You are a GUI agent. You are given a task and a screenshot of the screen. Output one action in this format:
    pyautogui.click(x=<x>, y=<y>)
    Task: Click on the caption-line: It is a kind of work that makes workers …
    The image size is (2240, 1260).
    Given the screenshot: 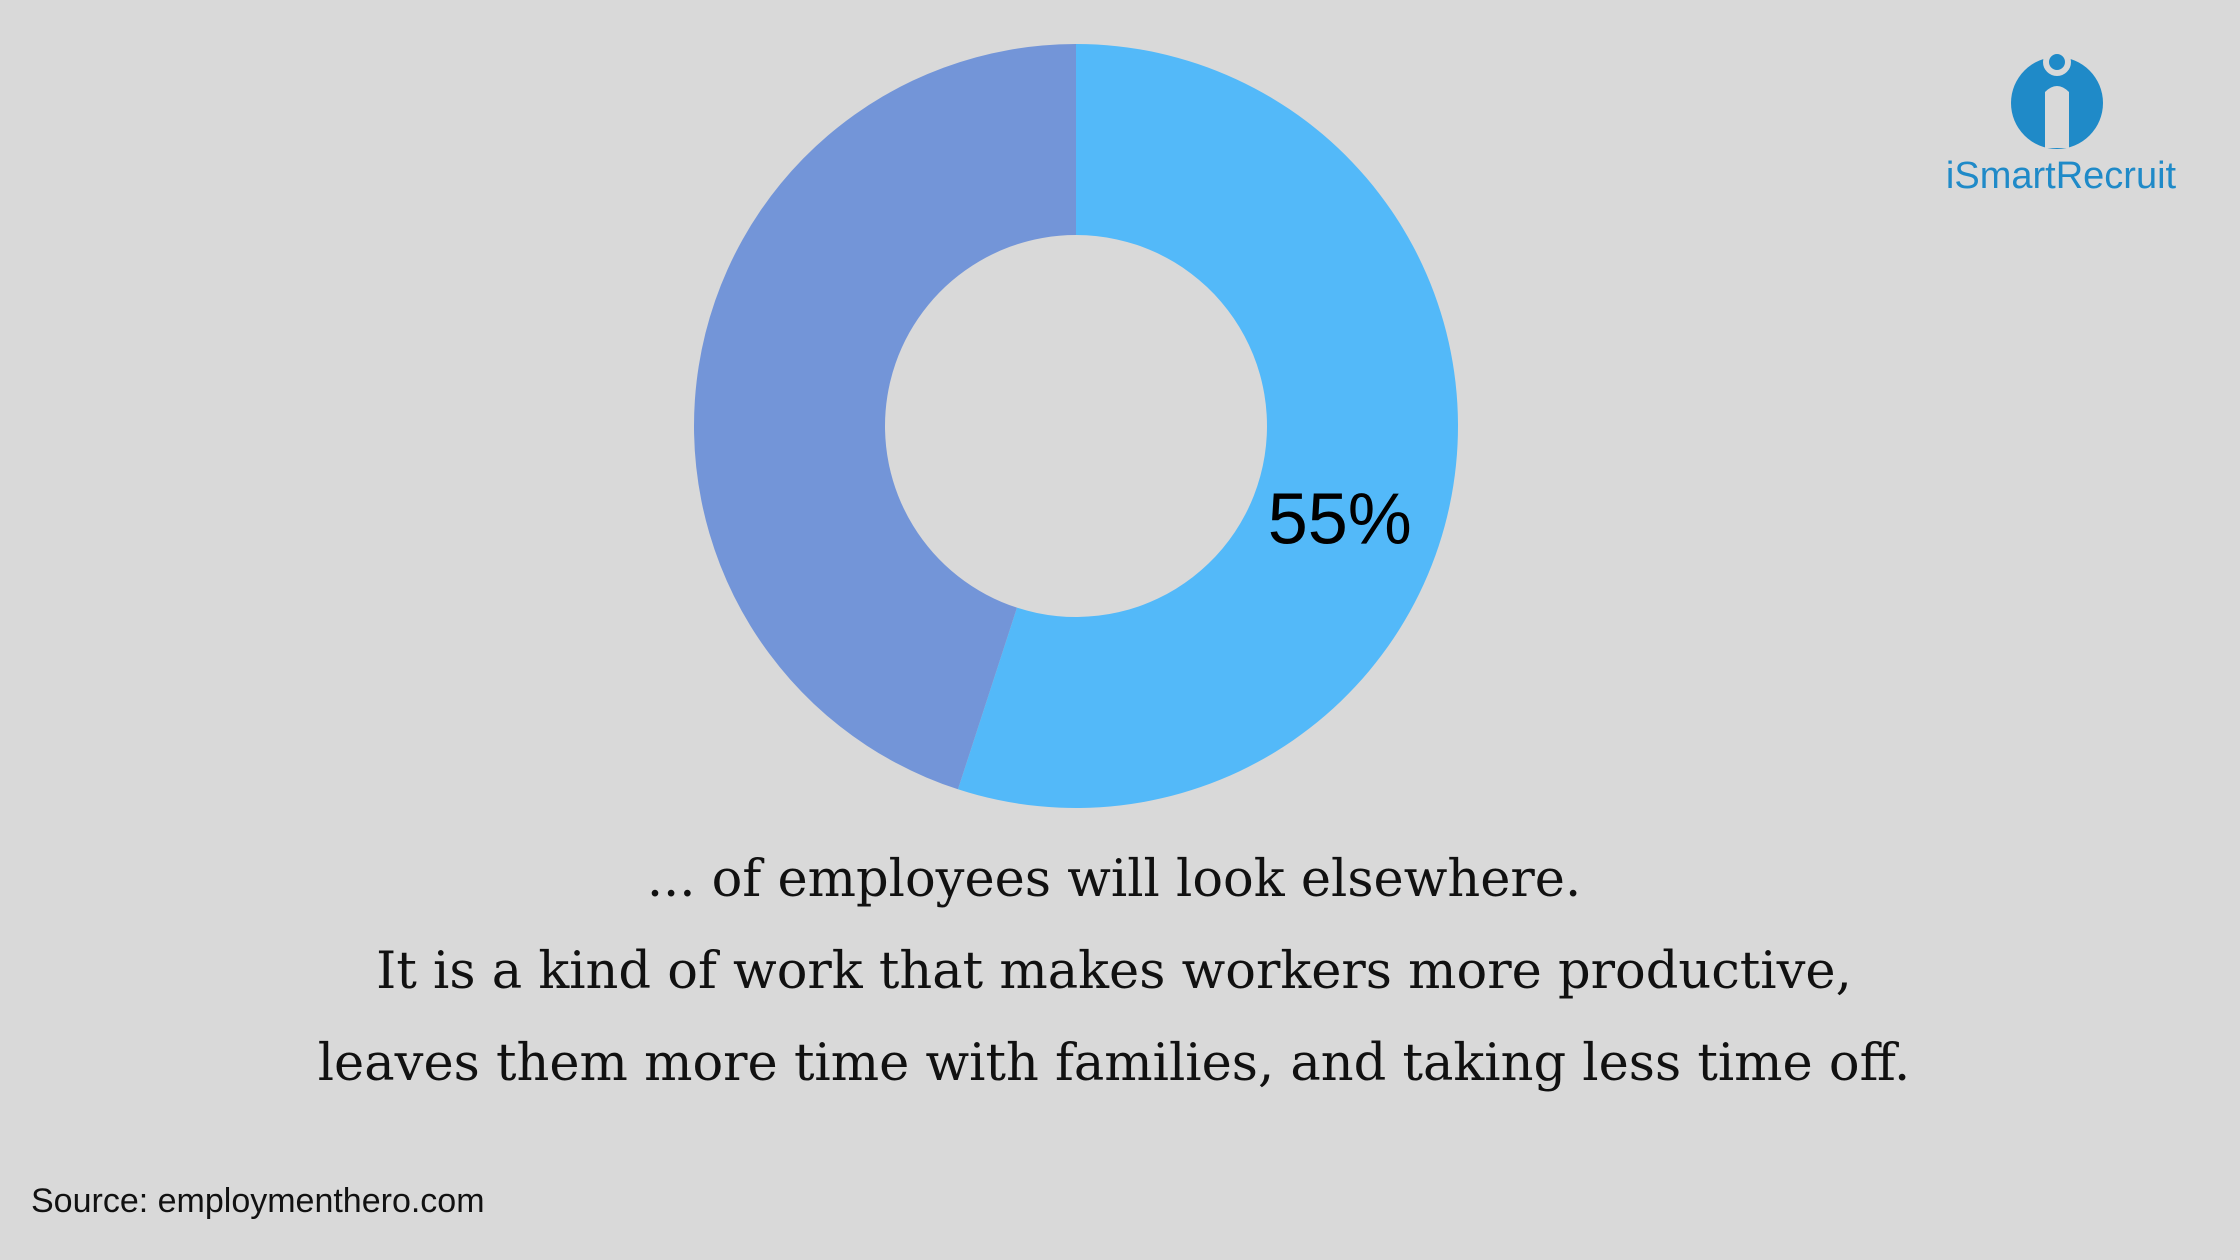 What is the action you would take?
    pyautogui.click(x=1114, y=971)
    